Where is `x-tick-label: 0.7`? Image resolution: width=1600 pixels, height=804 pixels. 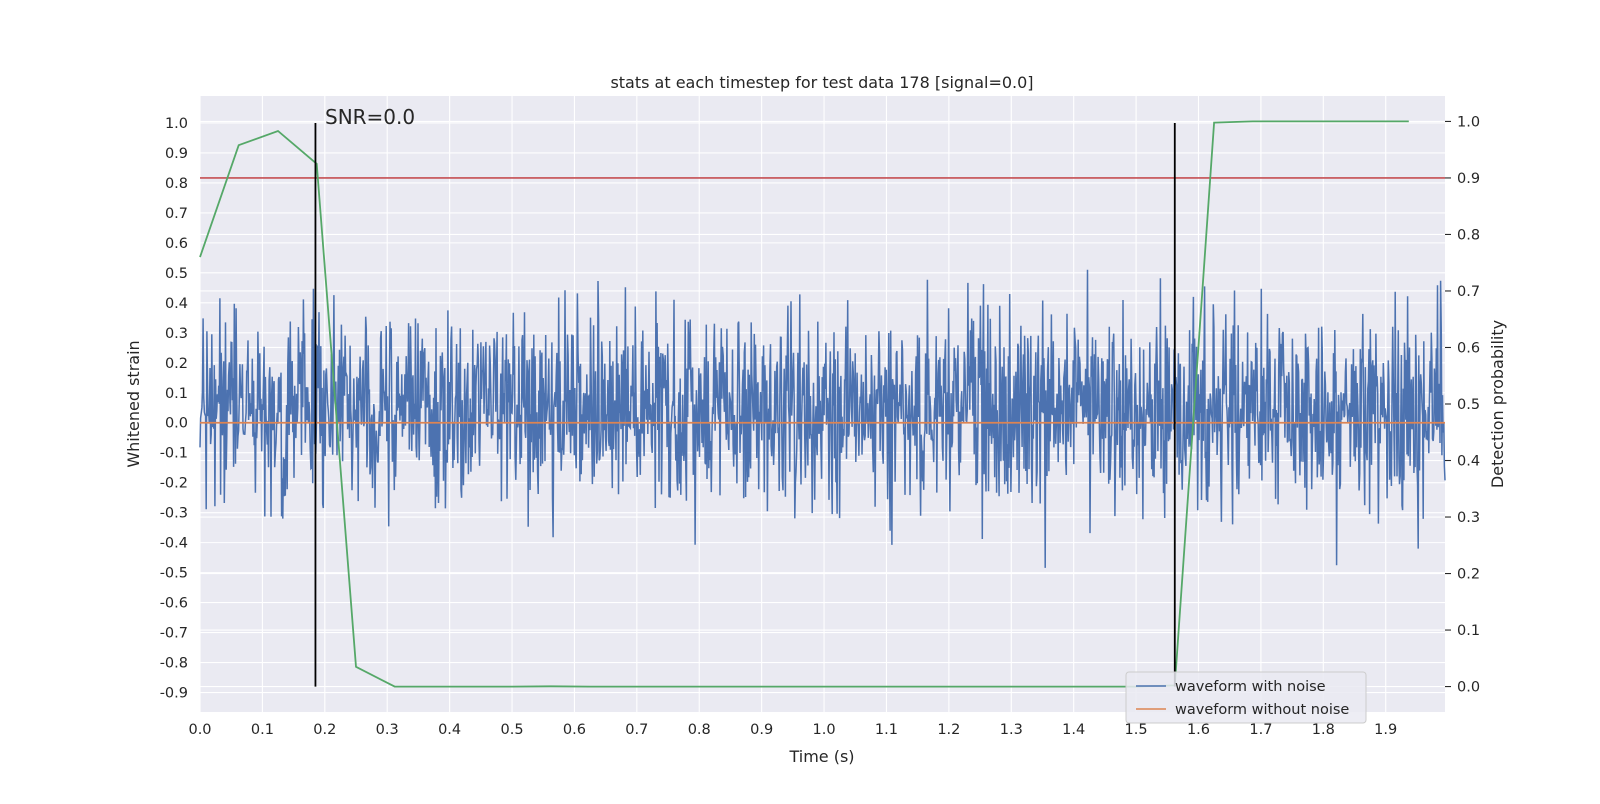
x-tick-label: 0.7 is located at coordinates (636, 730).